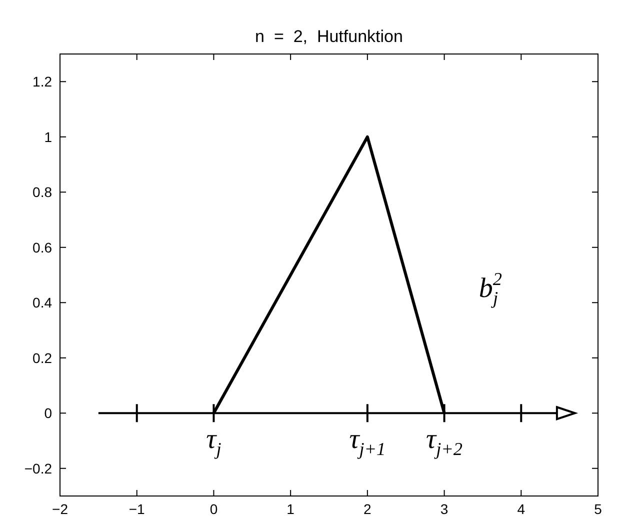 The width and height of the screenshot is (629, 523). I want to click on x-tick-label: −2, so click(60, 509).